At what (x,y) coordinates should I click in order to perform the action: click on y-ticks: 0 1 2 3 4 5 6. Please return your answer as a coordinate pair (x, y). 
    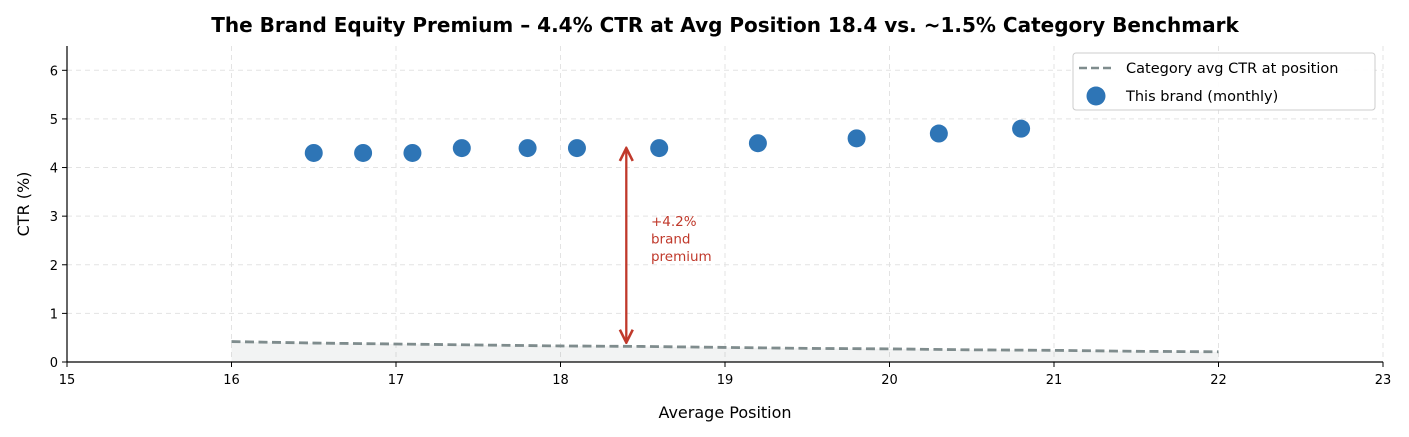
    Looking at the image, I should click on (58, 217).